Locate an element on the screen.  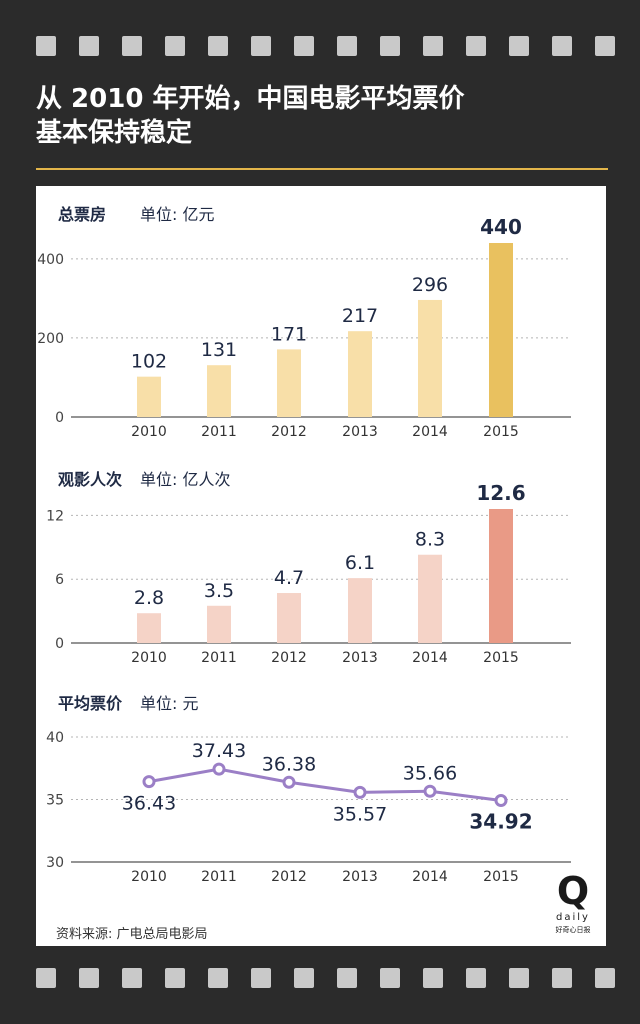
logo-letter: Q is located at coordinates (573, 891).